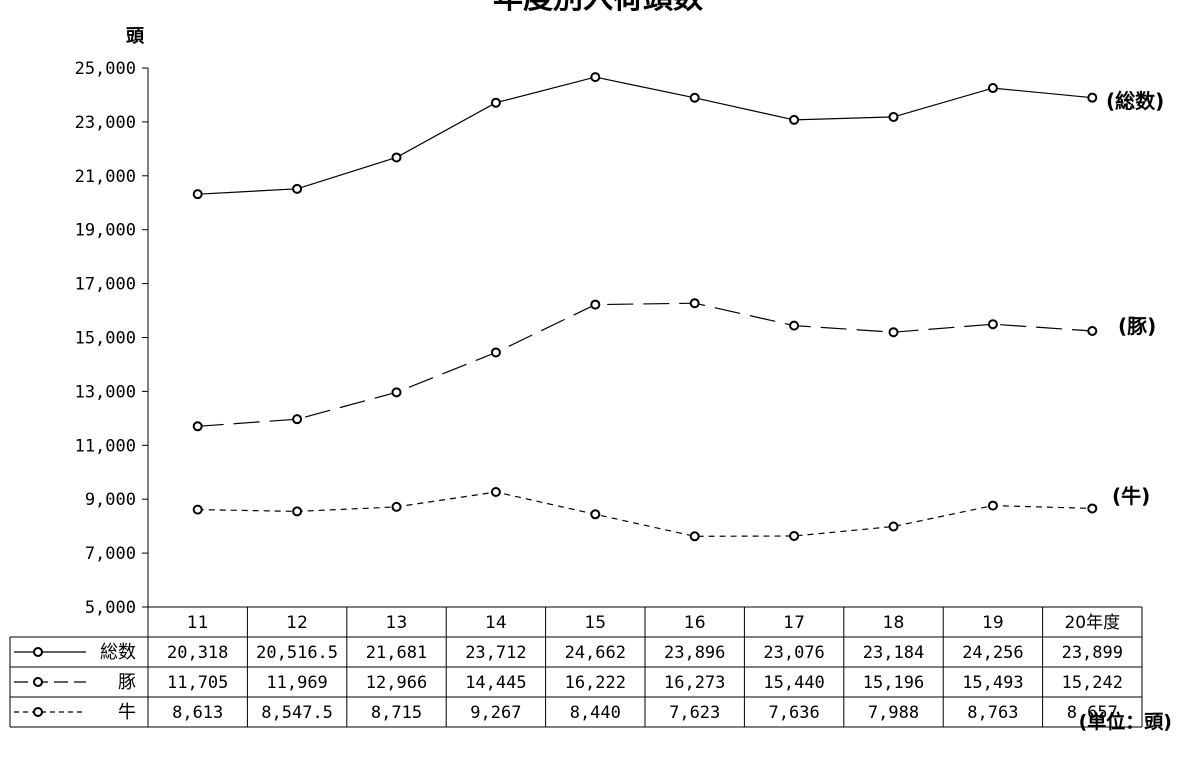 Image resolution: width=1192 pixels, height=764 pixels. Describe the element at coordinates (495, 713) in the screenshot. I see `table-cell: 9,267` at that location.